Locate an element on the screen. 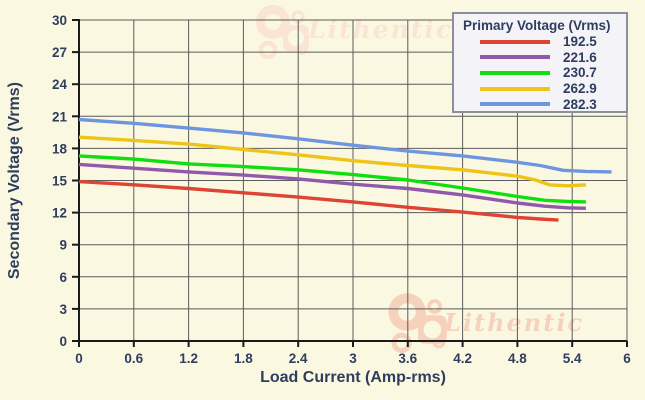 The image size is (645, 400). y-tick-label: 9 is located at coordinates (63, 245).